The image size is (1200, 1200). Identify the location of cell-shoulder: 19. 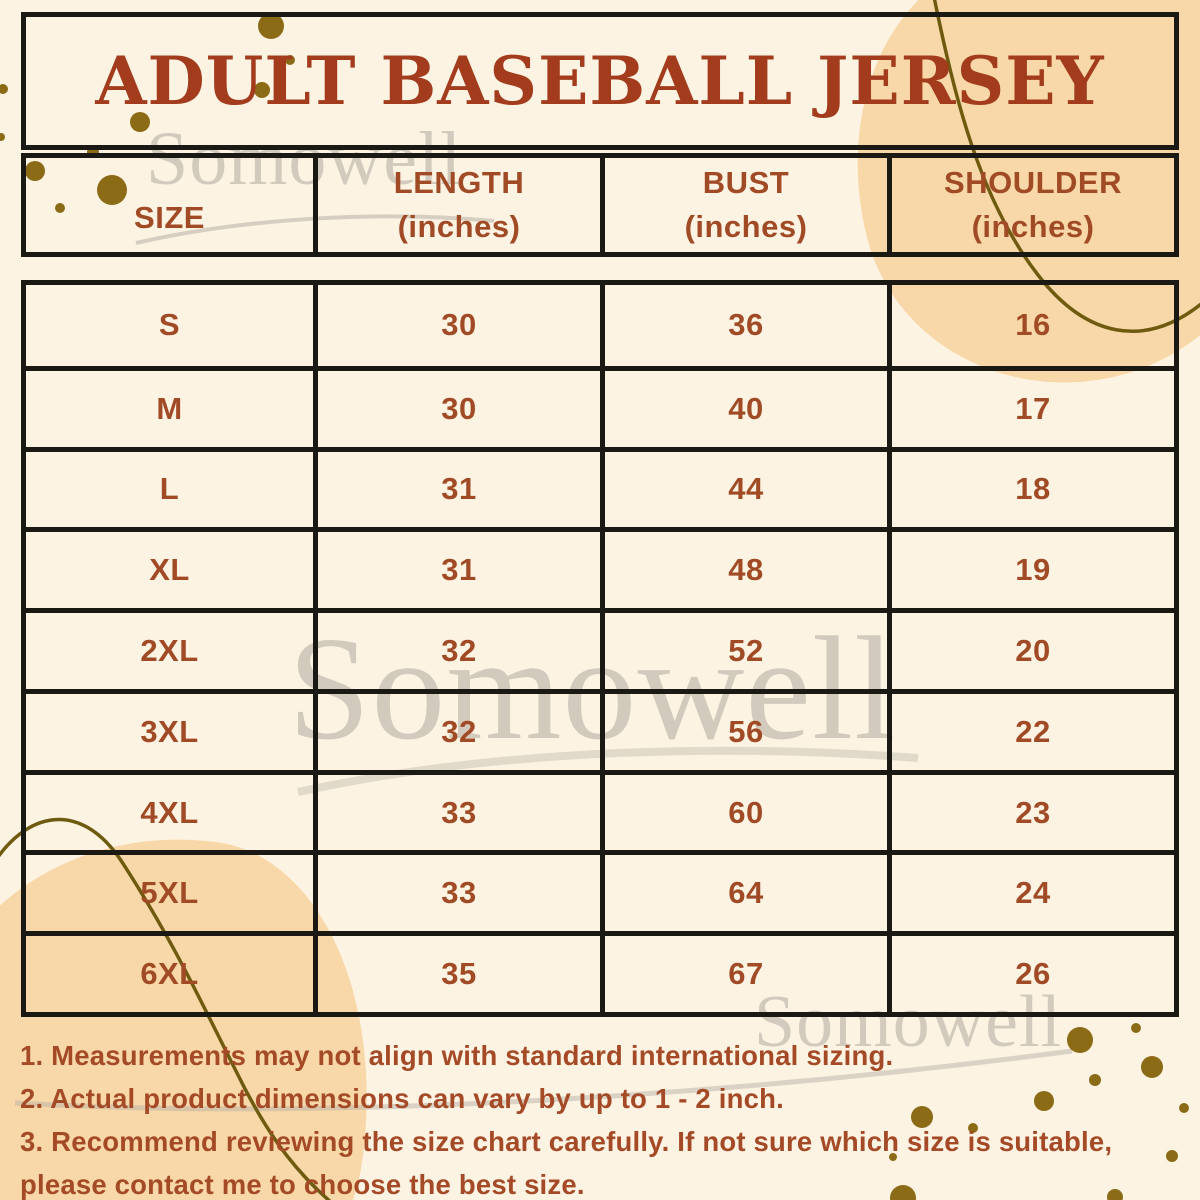
(1030, 570).